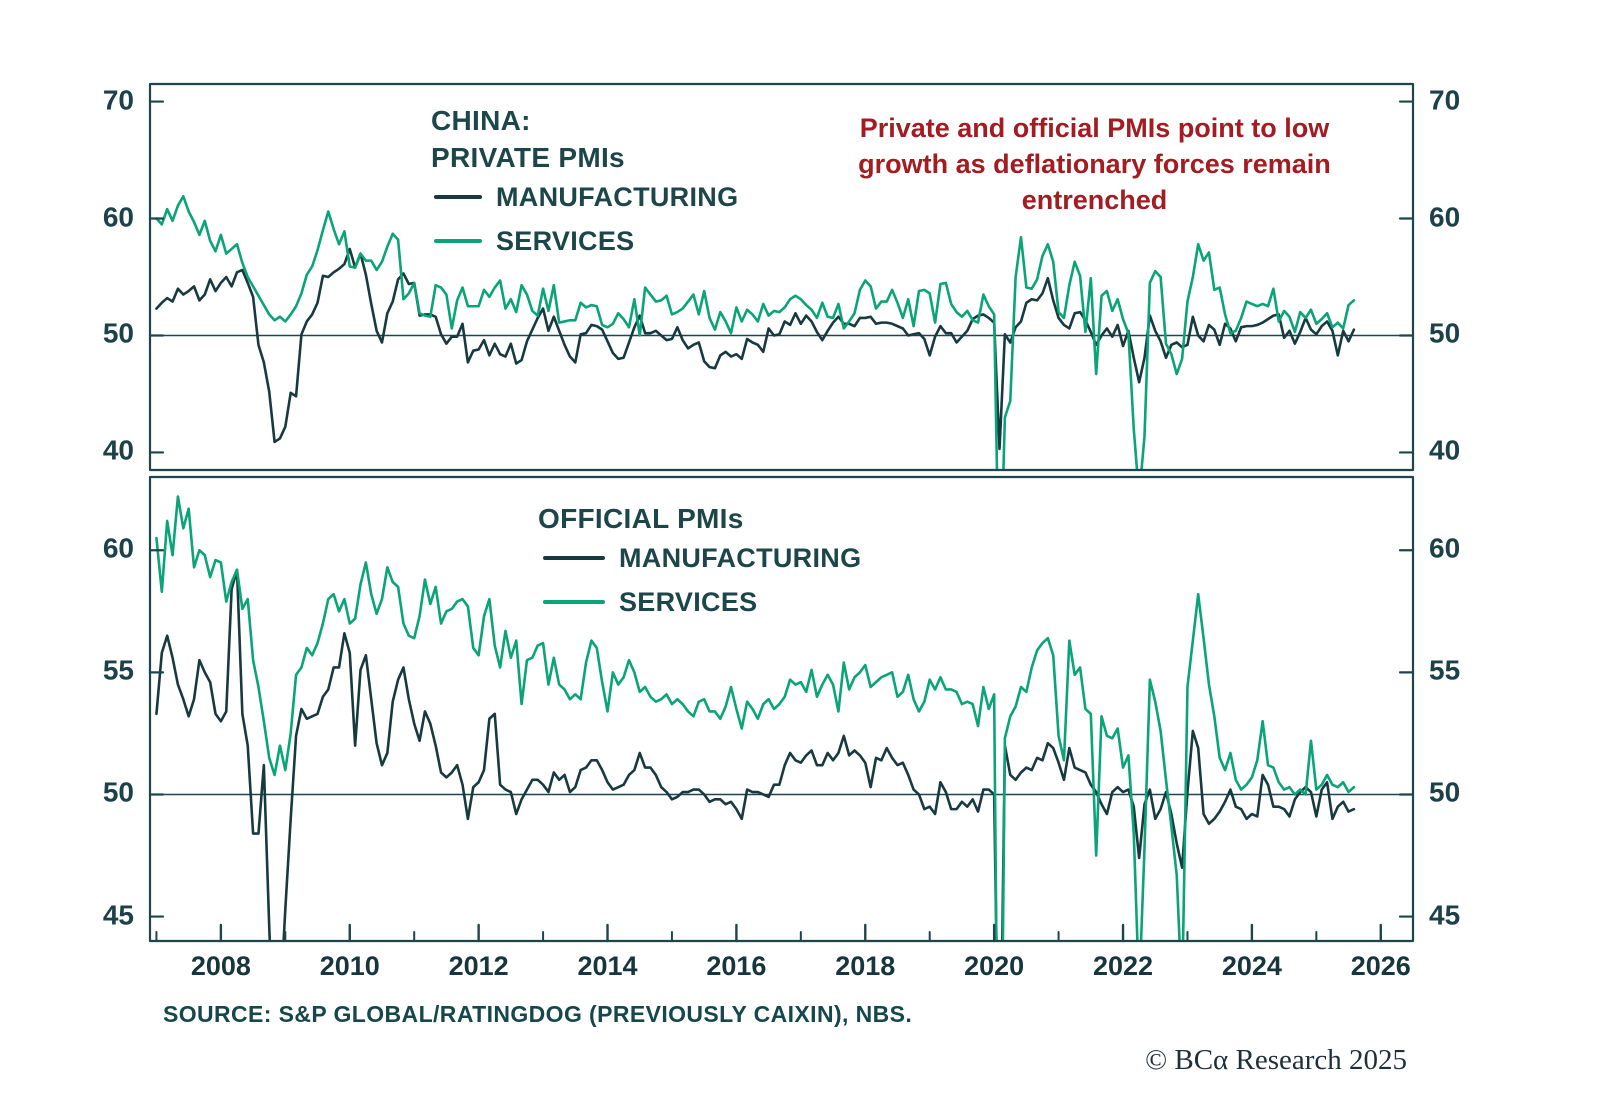 This screenshot has width=1600, height=1107. What do you see at coordinates (528, 157) in the screenshot?
I see `panel-title-private-line2: PRIVATE PMIs` at bounding box center [528, 157].